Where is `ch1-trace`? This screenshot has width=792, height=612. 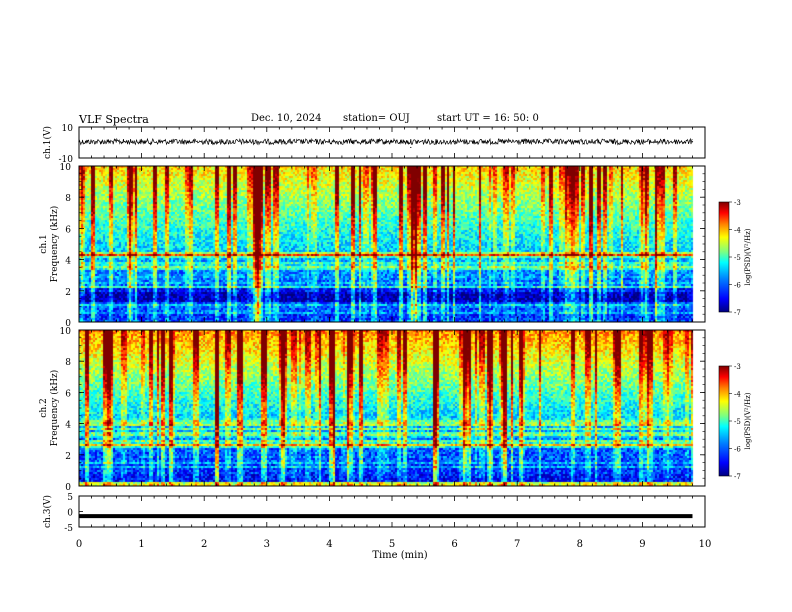 ch1-trace is located at coordinates (385, 141).